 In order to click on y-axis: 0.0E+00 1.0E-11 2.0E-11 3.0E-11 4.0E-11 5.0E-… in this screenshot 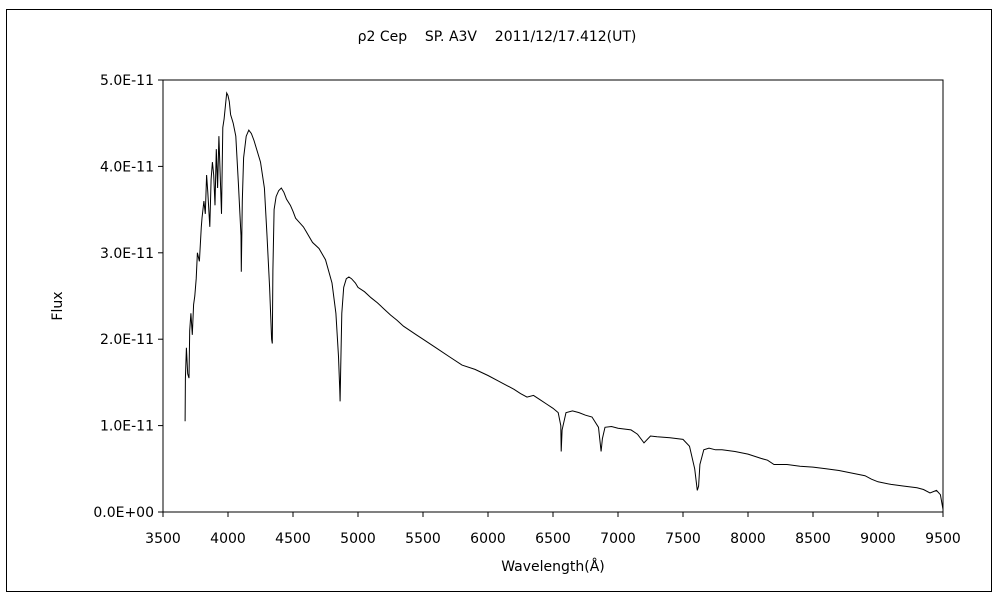, I will do `click(128, 297)`.